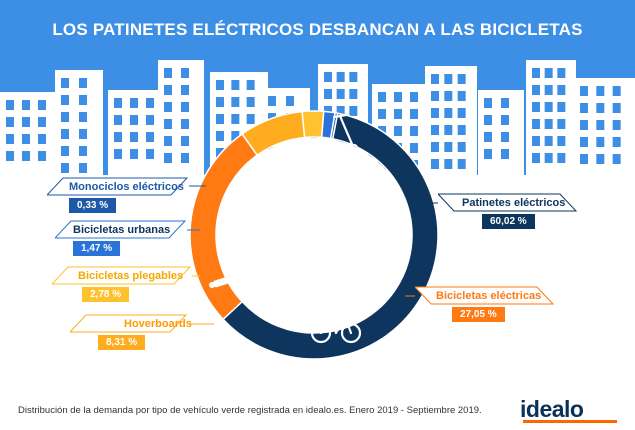  Describe the element at coordinates (489, 296) in the screenshot. I see `label-bicicletas-electricas-name: Bicicletas eléctricas` at that location.